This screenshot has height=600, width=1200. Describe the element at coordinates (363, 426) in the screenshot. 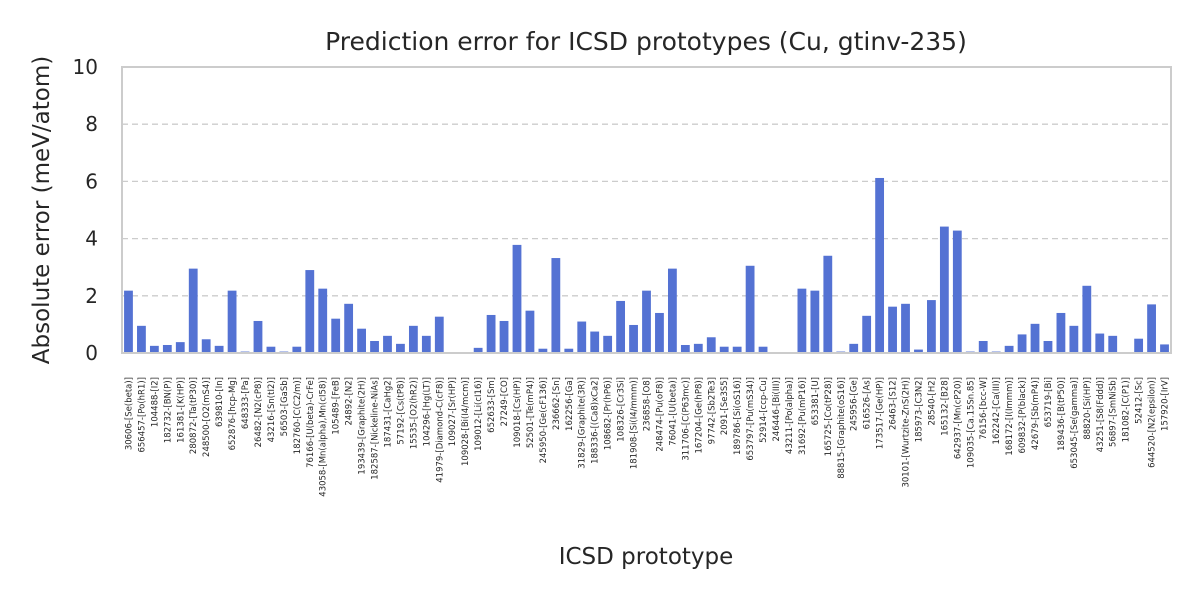

I see `x-tick-label: 193439-[Graphite(2H)]` at that location.